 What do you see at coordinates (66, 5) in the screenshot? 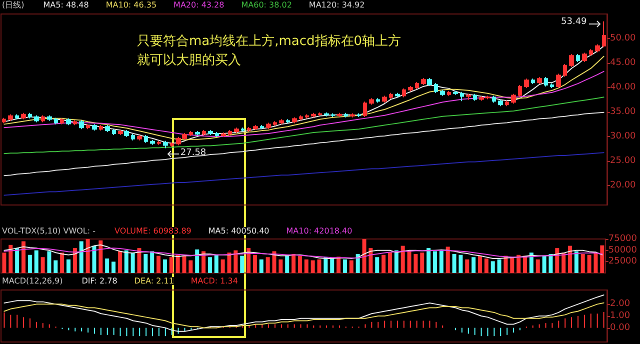
I see `text: MA5: 48.48` at bounding box center [66, 5].